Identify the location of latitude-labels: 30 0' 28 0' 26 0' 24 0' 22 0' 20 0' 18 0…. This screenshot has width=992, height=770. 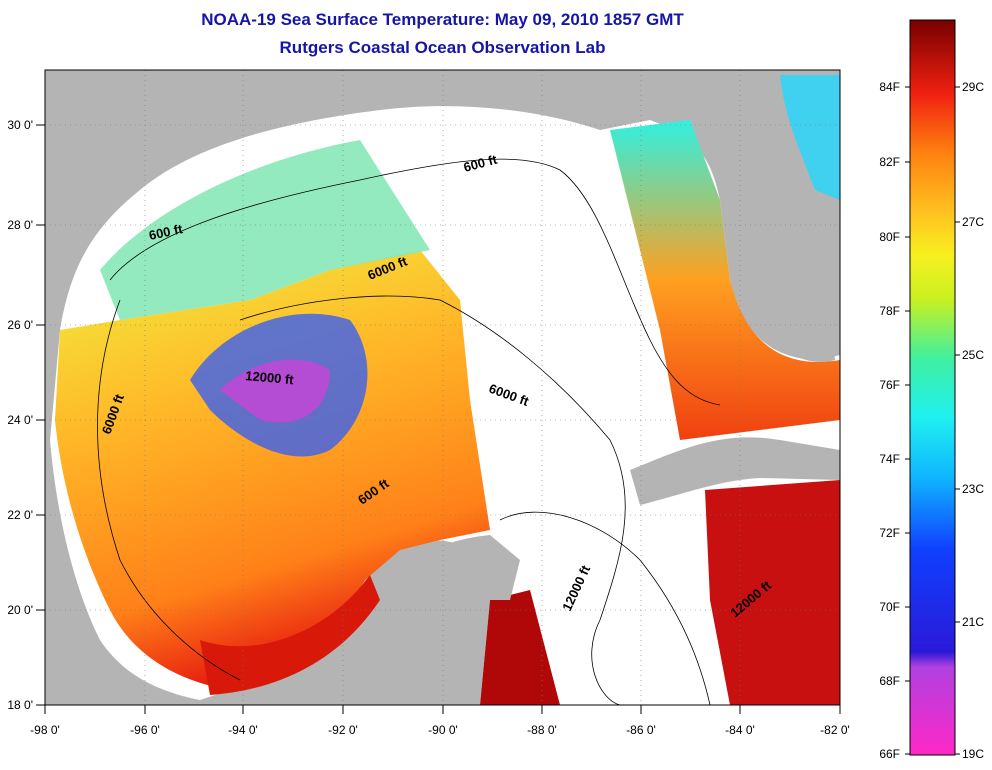
(20, 415).